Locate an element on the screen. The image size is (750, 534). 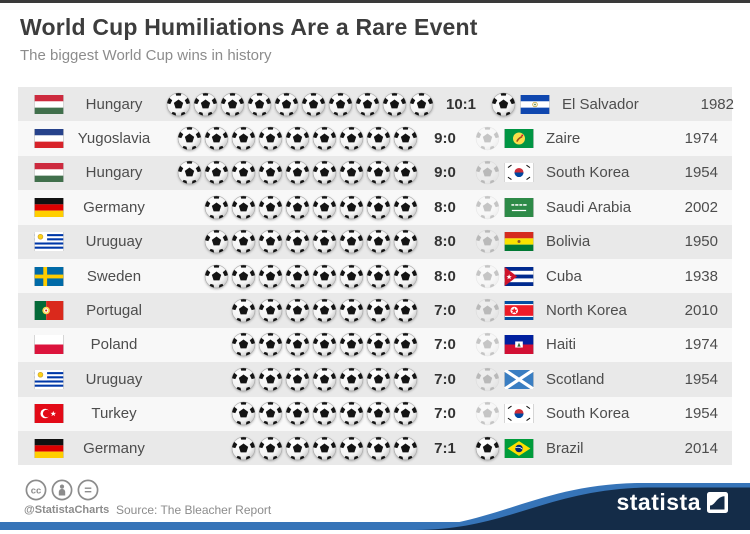
table-row: Uruguay 7:0 Scotland 1954 is located at coordinates (375, 379).